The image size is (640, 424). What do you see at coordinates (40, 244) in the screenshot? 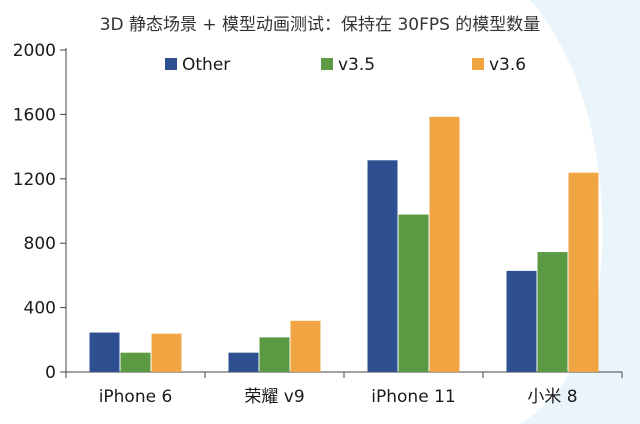
I see `y-tick-label: 800` at bounding box center [40, 244].